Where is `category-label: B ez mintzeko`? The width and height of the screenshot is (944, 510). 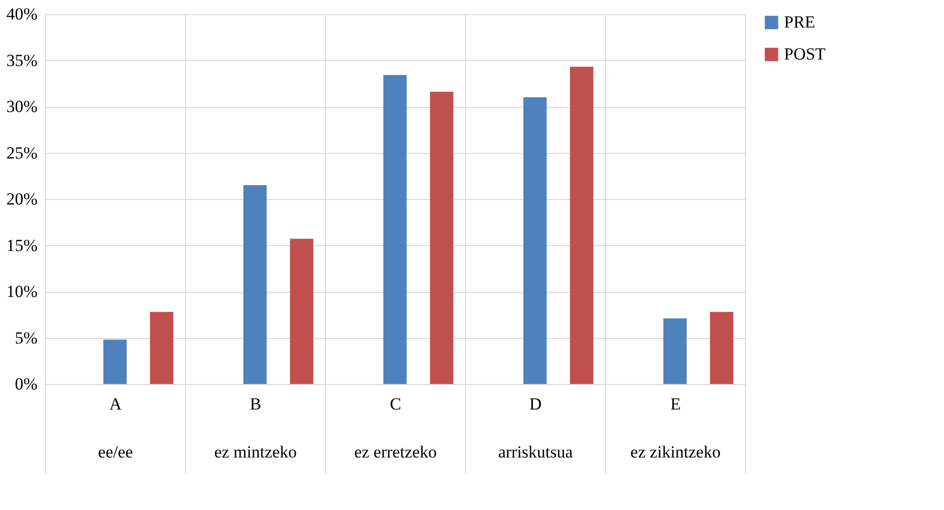 category-label: B ez mintzeko is located at coordinates (255, 428).